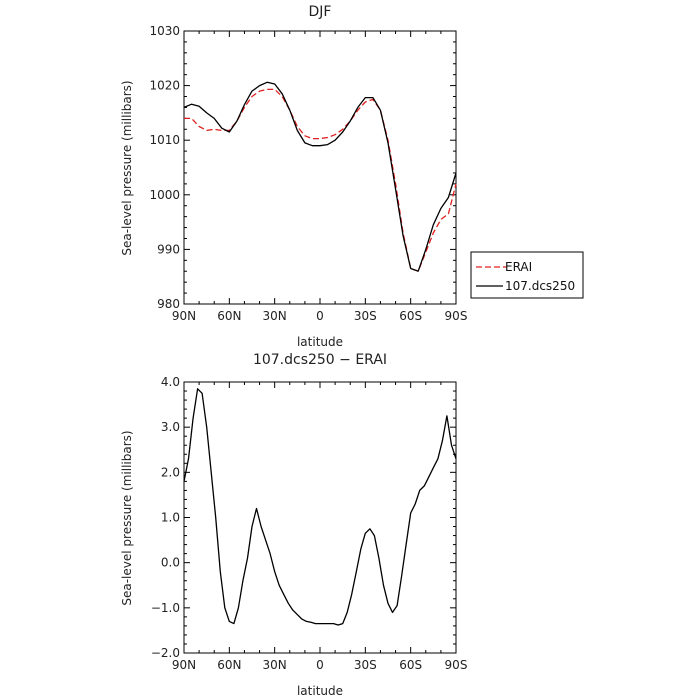 This screenshot has height=700, width=700. What do you see at coordinates (518, 267) in the screenshot?
I see `legend-label-erai: ERAI` at bounding box center [518, 267].